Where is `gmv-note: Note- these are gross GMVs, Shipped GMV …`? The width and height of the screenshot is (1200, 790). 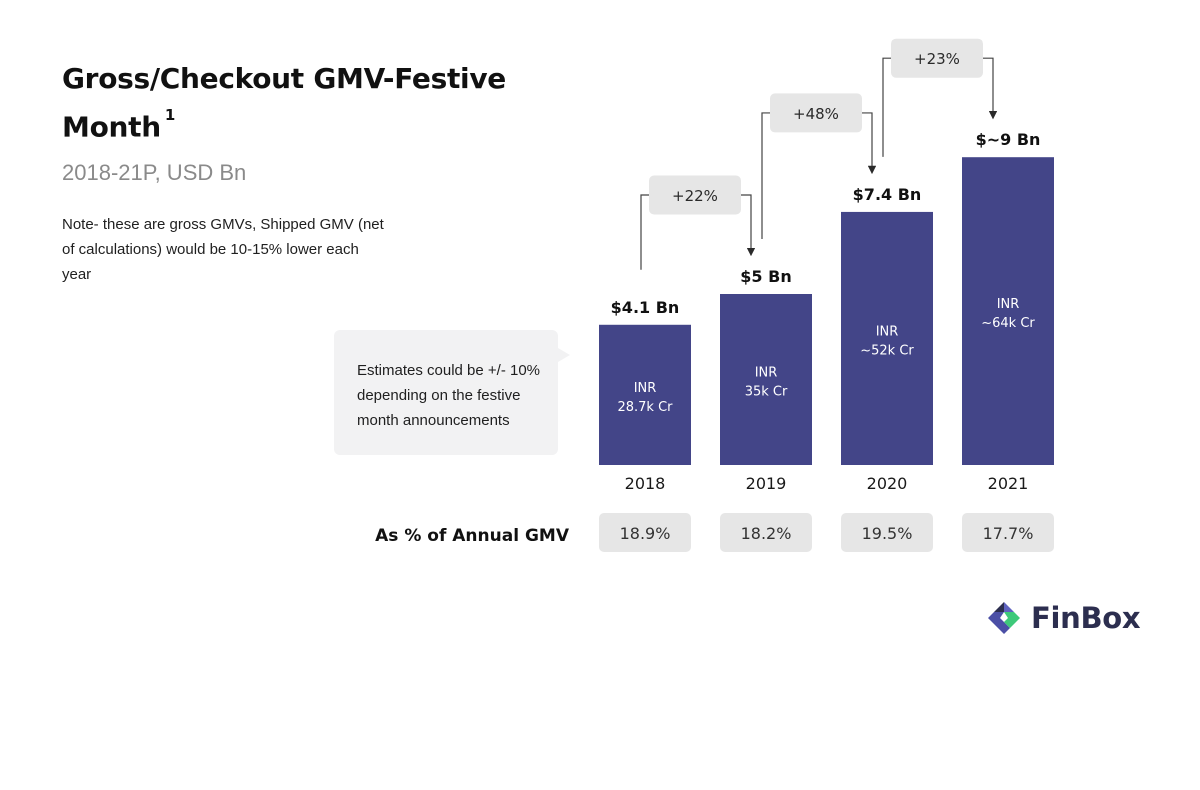
gmv-note: Note- these are gross GMVs, Shipped GMV … is located at coordinates (223, 249).